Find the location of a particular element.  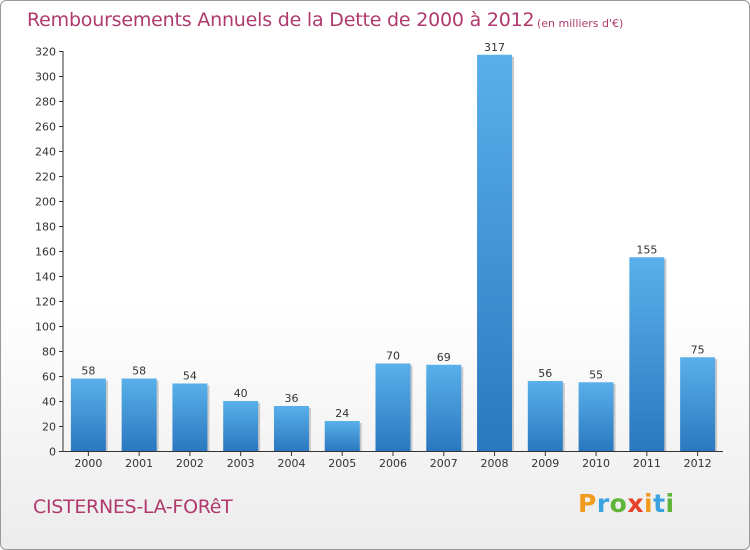

place-name: CISTERNES-LA-FORêT is located at coordinates (133, 507).